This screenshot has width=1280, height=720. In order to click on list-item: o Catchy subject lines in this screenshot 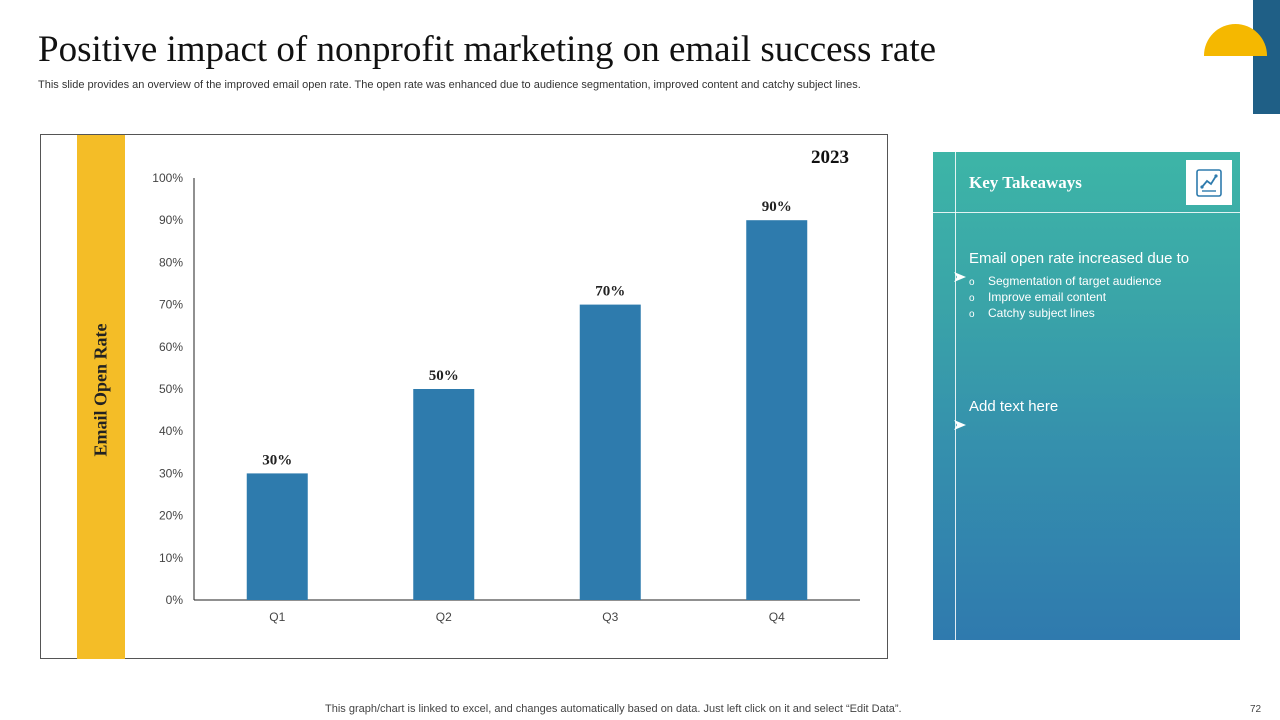, I will do `click(1032, 313)`.